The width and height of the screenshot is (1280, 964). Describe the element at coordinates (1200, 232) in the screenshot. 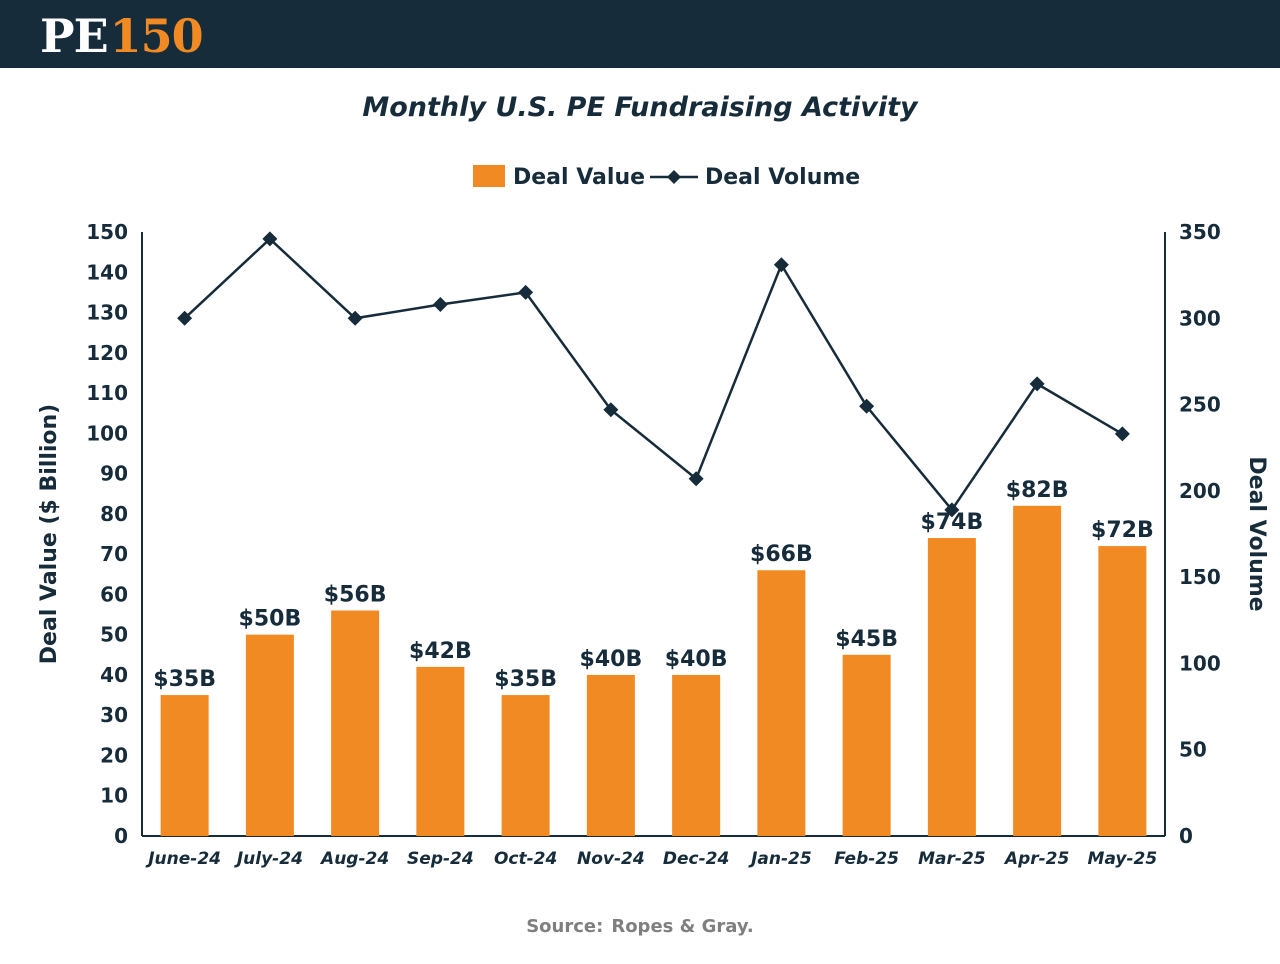

I see `y-right-tick-label: 350` at that location.